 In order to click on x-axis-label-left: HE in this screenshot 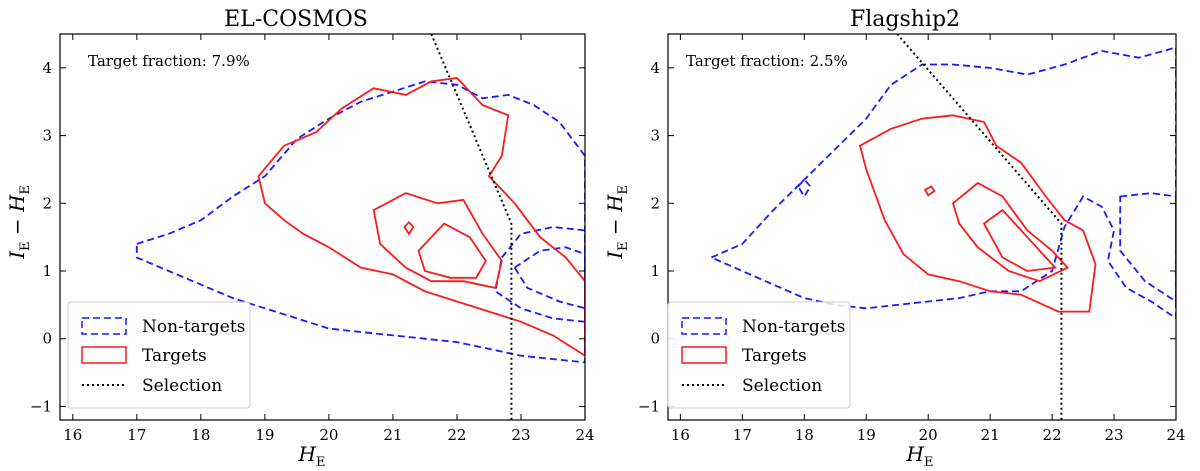, I will do `click(312, 456)`.